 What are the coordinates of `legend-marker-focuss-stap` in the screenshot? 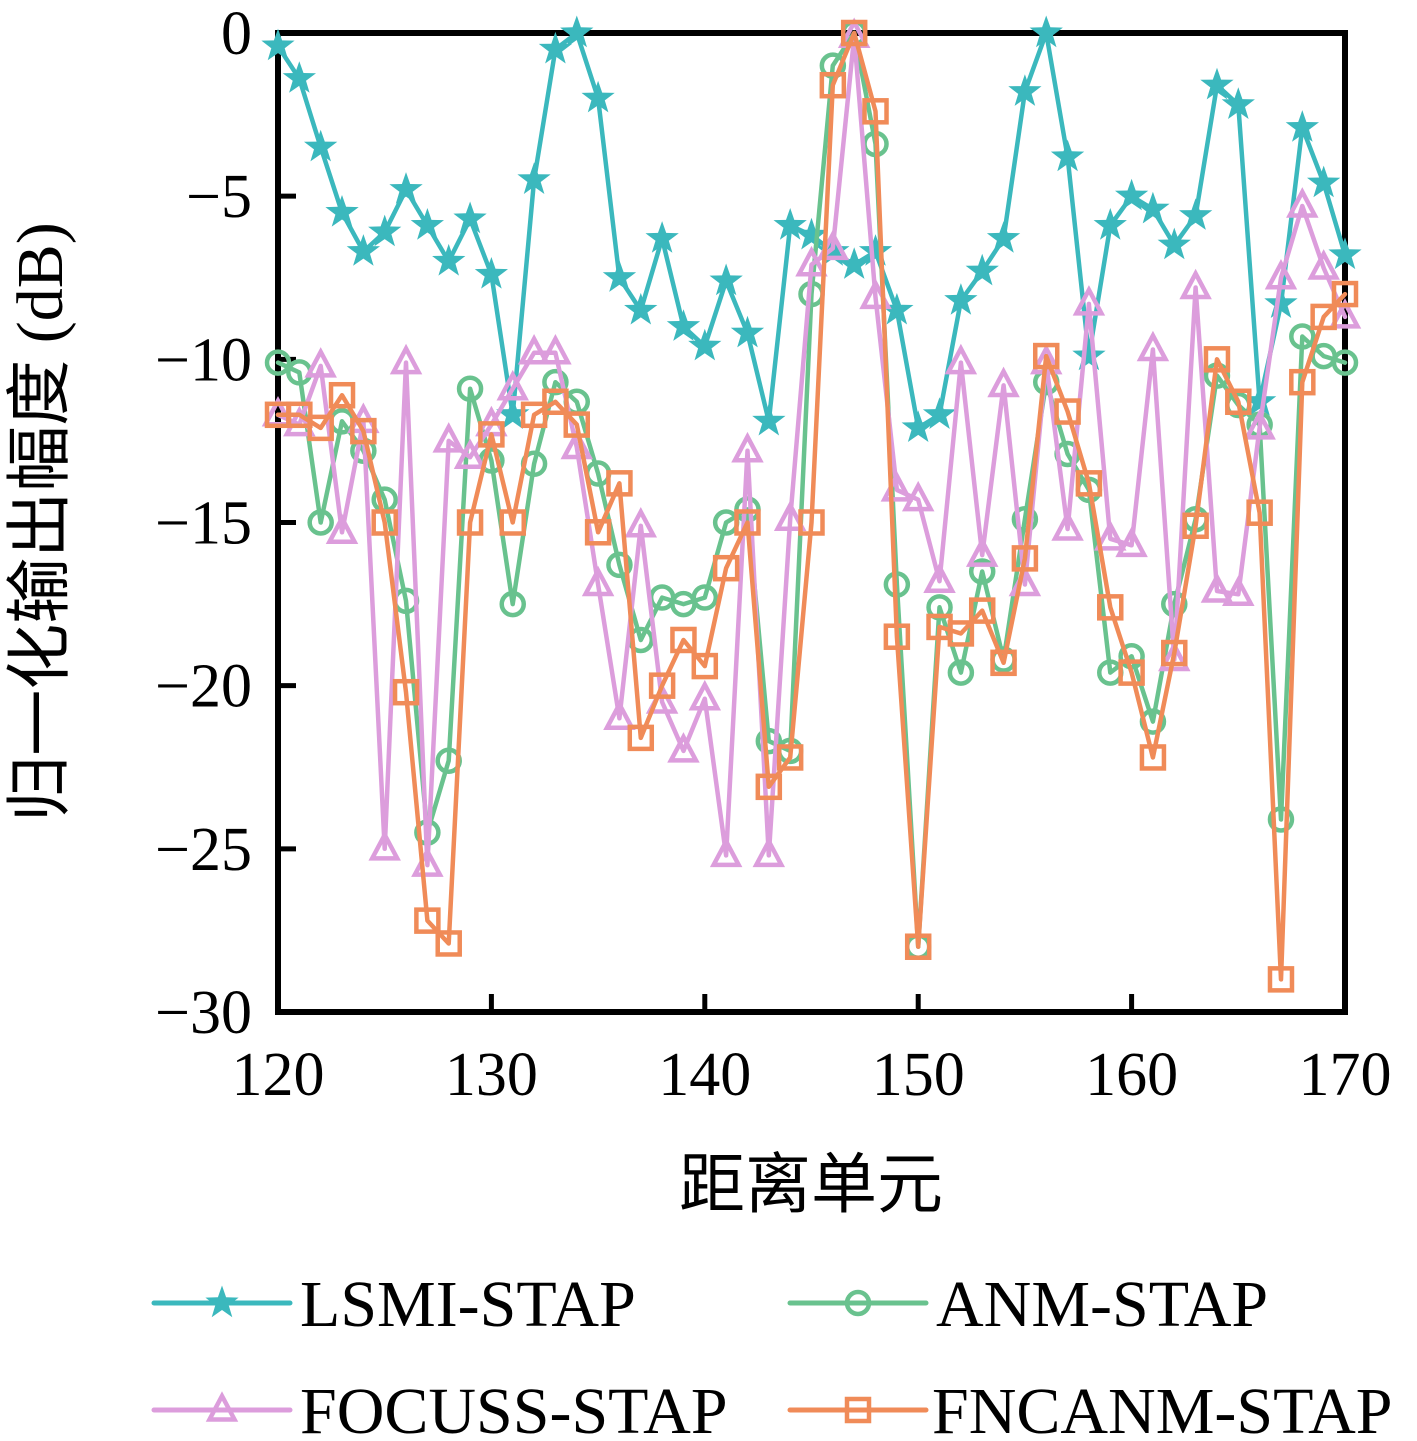 It's located at (222, 1406).